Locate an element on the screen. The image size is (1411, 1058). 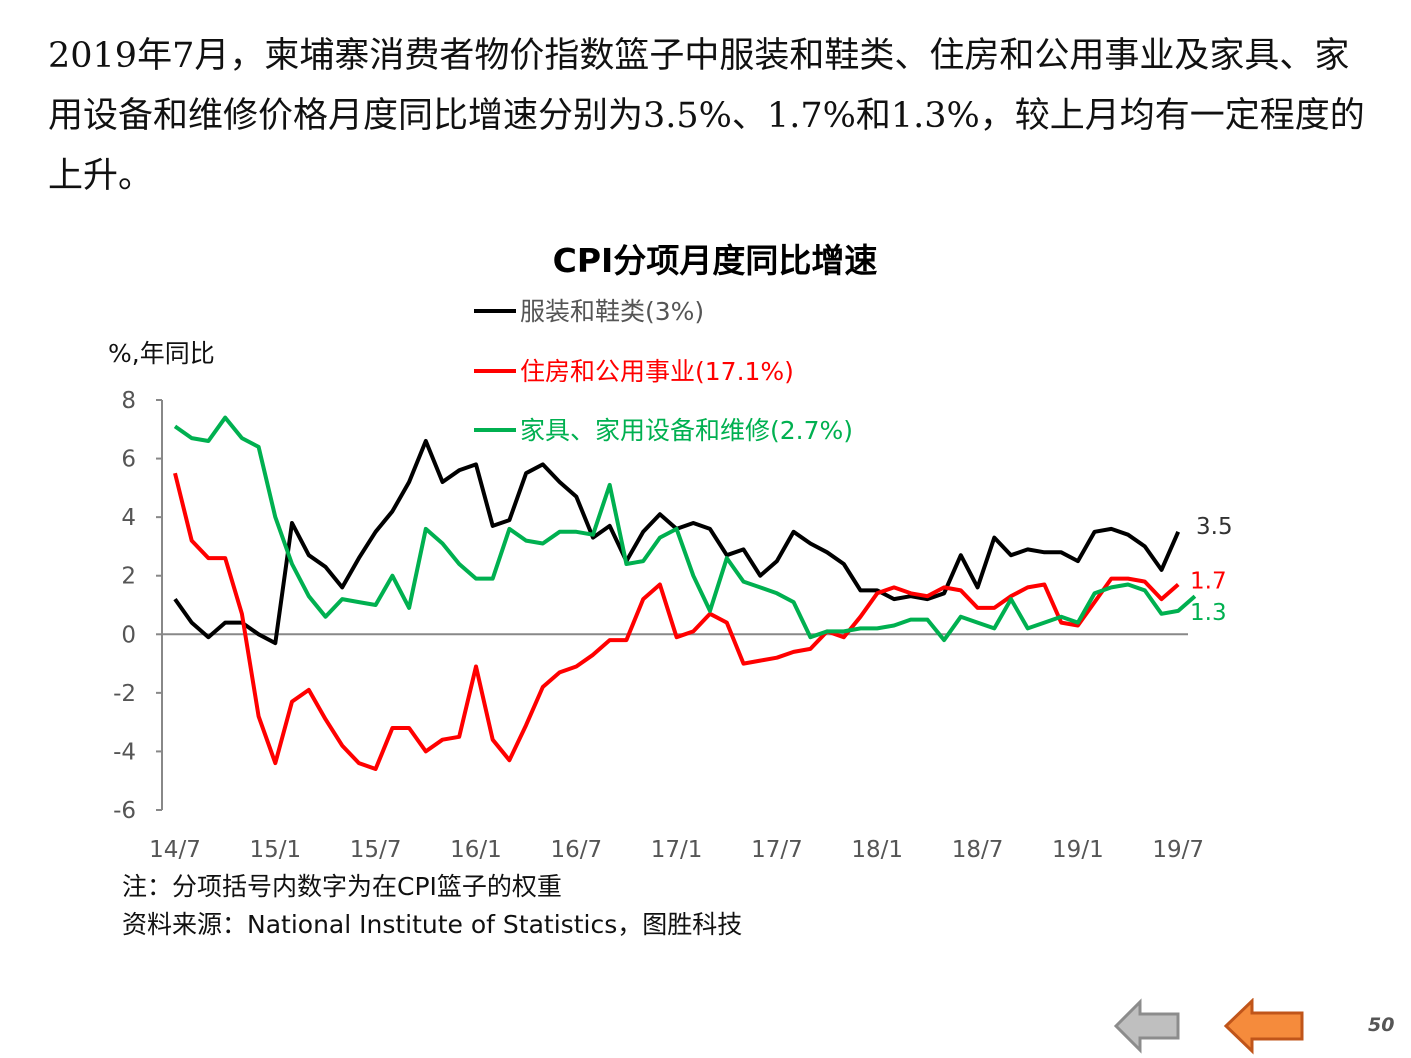
legend-label: 服装和鞋类(3%) is located at coordinates (612, 311).